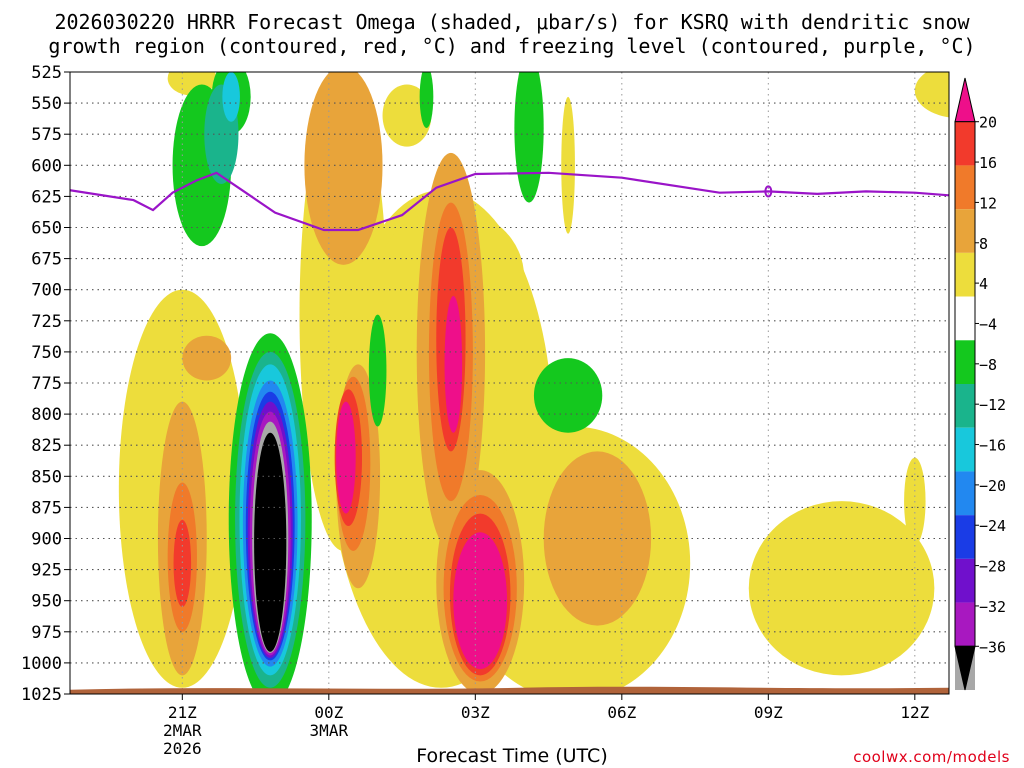 Image resolution: width=1024 pixels, height=768 pixels. What do you see at coordinates (182, 712) in the screenshot?
I see `x-tick-label: 21Z` at bounding box center [182, 712].